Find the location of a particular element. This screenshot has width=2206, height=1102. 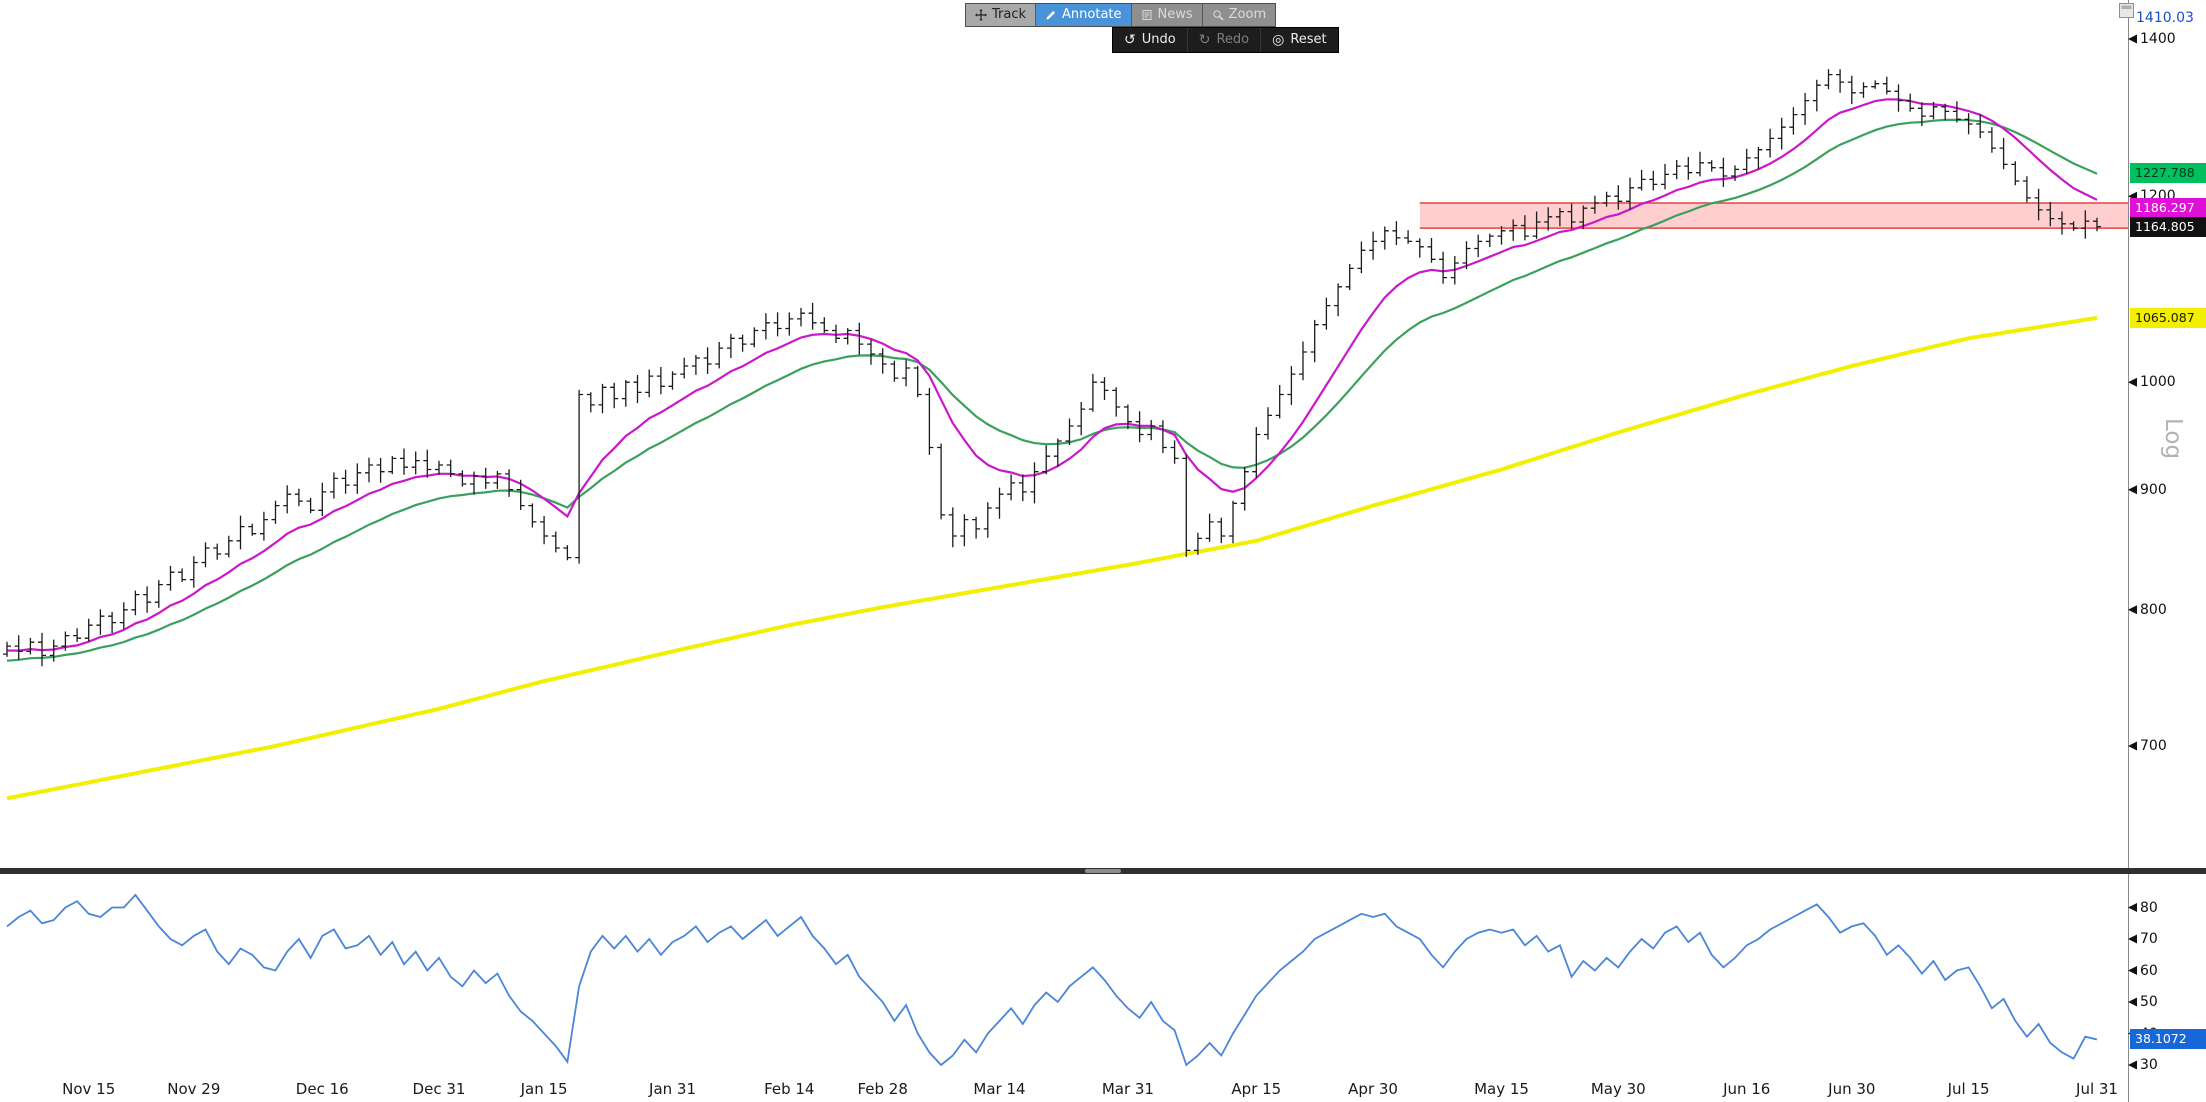

track-button: Track is located at coordinates (1001, 15).